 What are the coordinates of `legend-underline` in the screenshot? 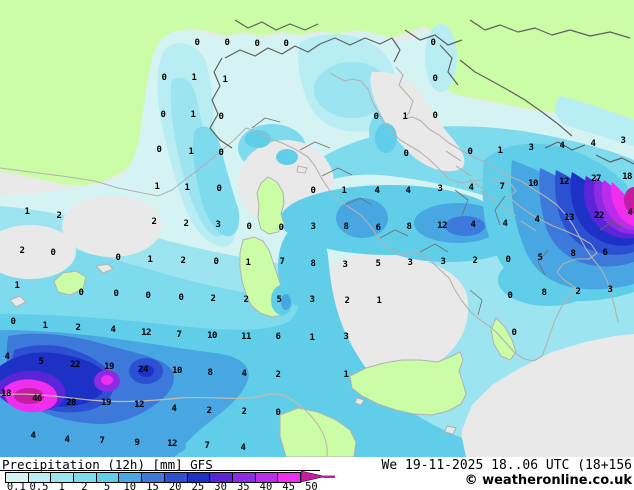 It's located at (160, 470).